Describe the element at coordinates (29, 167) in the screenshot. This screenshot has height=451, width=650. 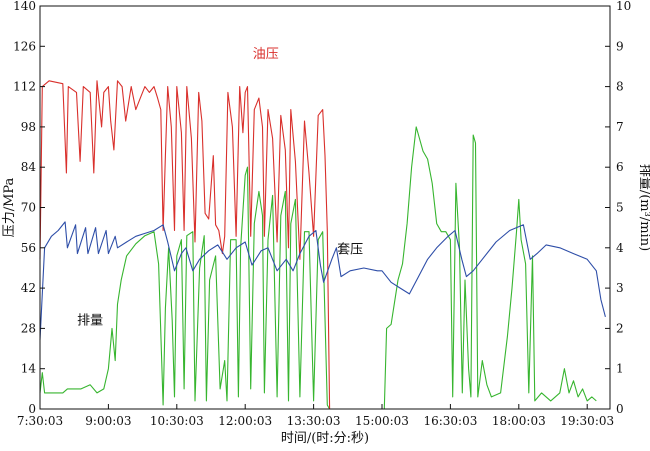
I see `left-tick-label: 84` at that location.